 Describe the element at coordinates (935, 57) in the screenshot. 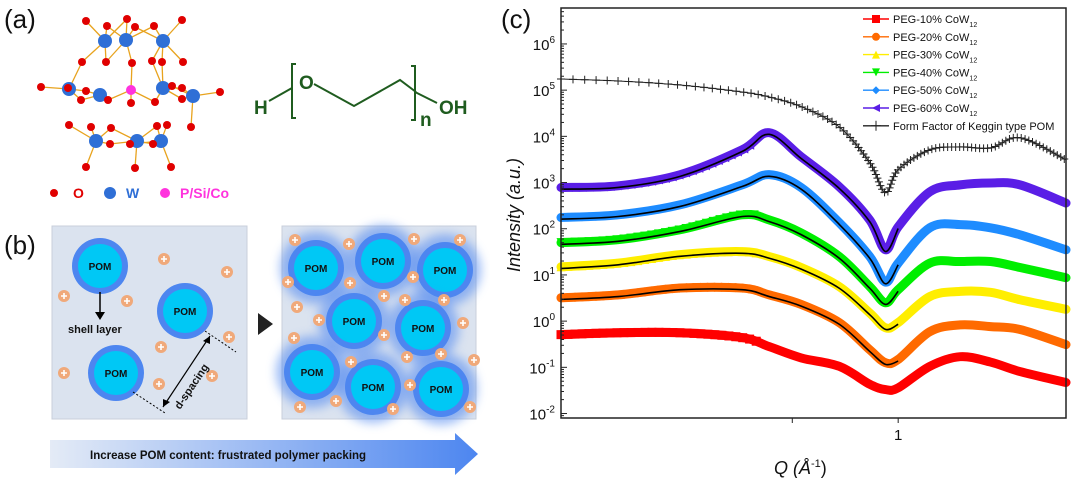

I see `legend-label: PEG-30% CoW12` at that location.